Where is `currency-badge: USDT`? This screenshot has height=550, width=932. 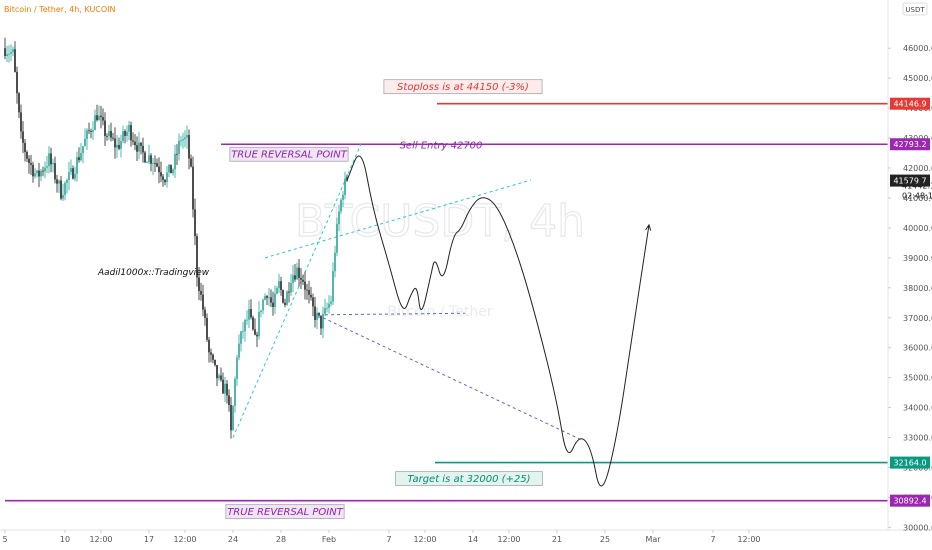
currency-badge: USDT is located at coordinates (915, 9).